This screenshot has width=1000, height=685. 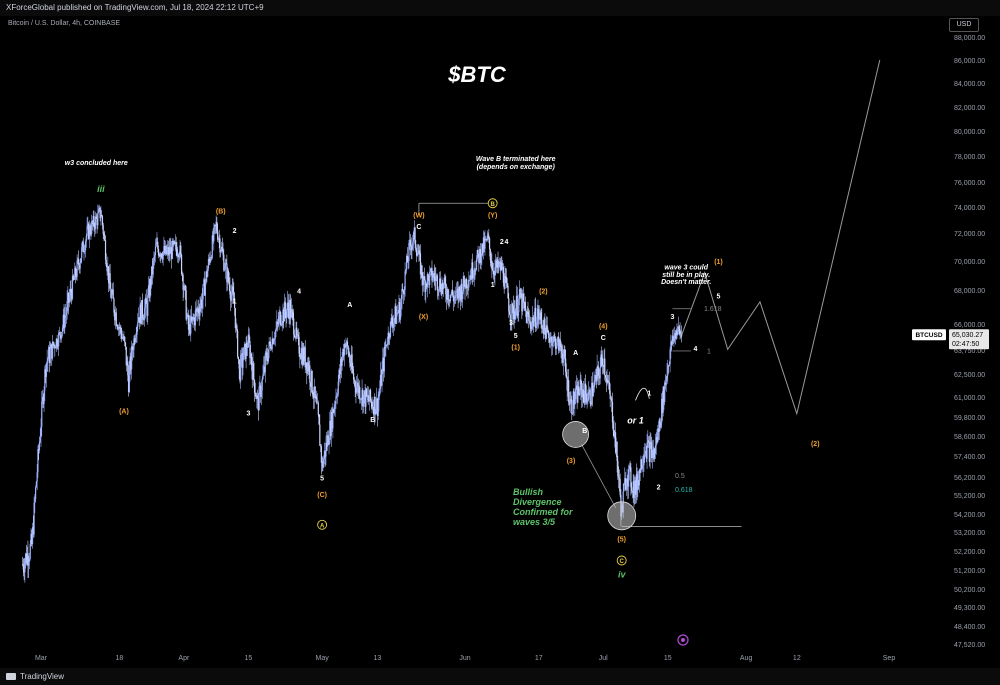 I want to click on wave-label: 5, so click(x=322, y=479).